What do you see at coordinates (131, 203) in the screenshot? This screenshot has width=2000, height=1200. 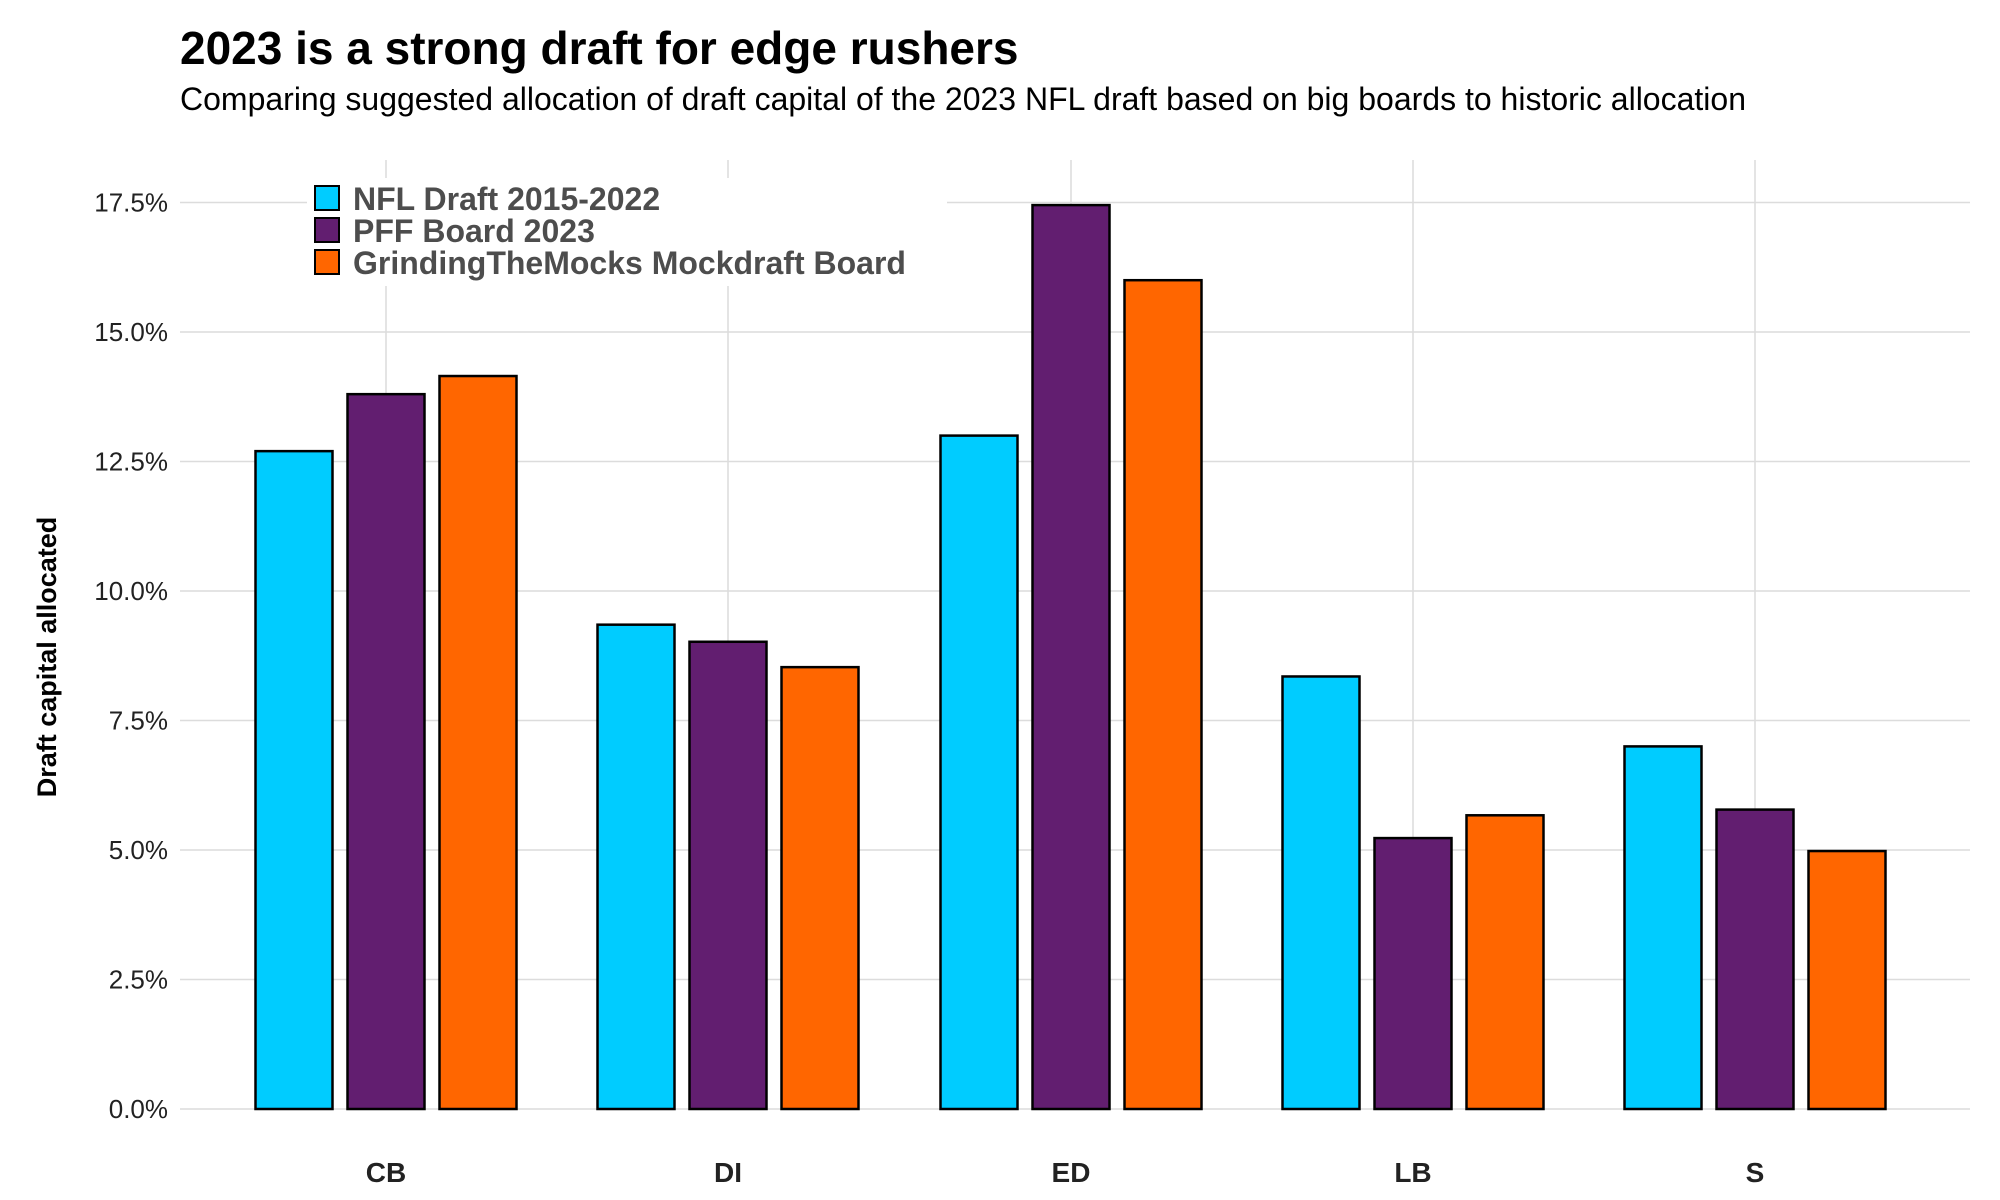 I see `y-tick-label: 17.5%` at bounding box center [131, 203].